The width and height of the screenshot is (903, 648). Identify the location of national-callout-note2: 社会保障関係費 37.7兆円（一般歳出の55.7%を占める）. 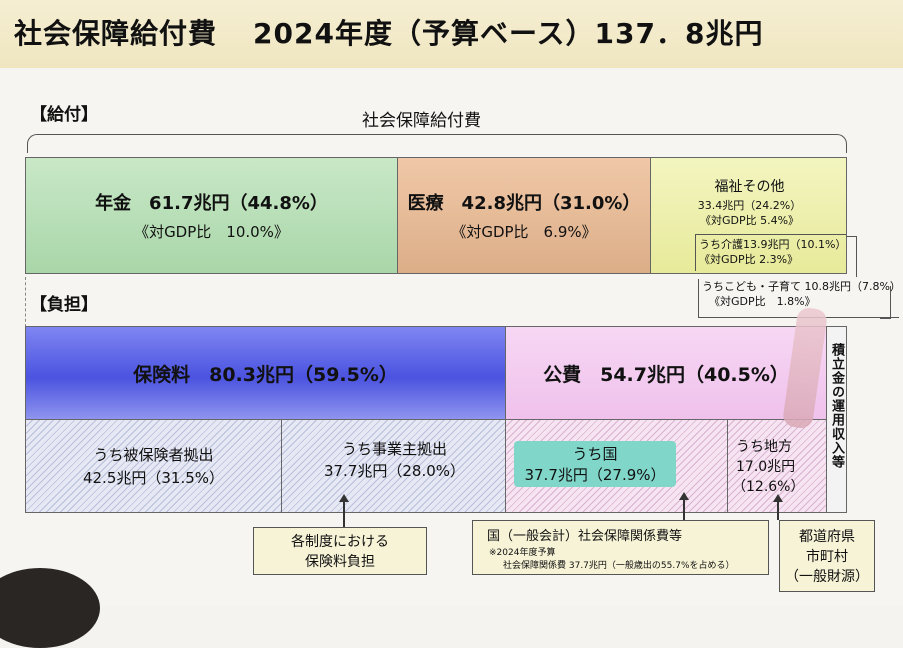
(619, 566).